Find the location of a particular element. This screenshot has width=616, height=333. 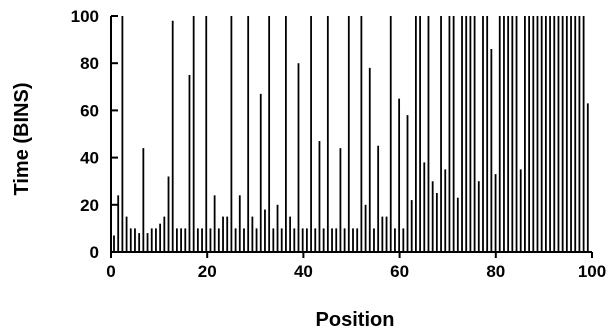

y-tick-label: 100 is located at coordinates (85, 16).